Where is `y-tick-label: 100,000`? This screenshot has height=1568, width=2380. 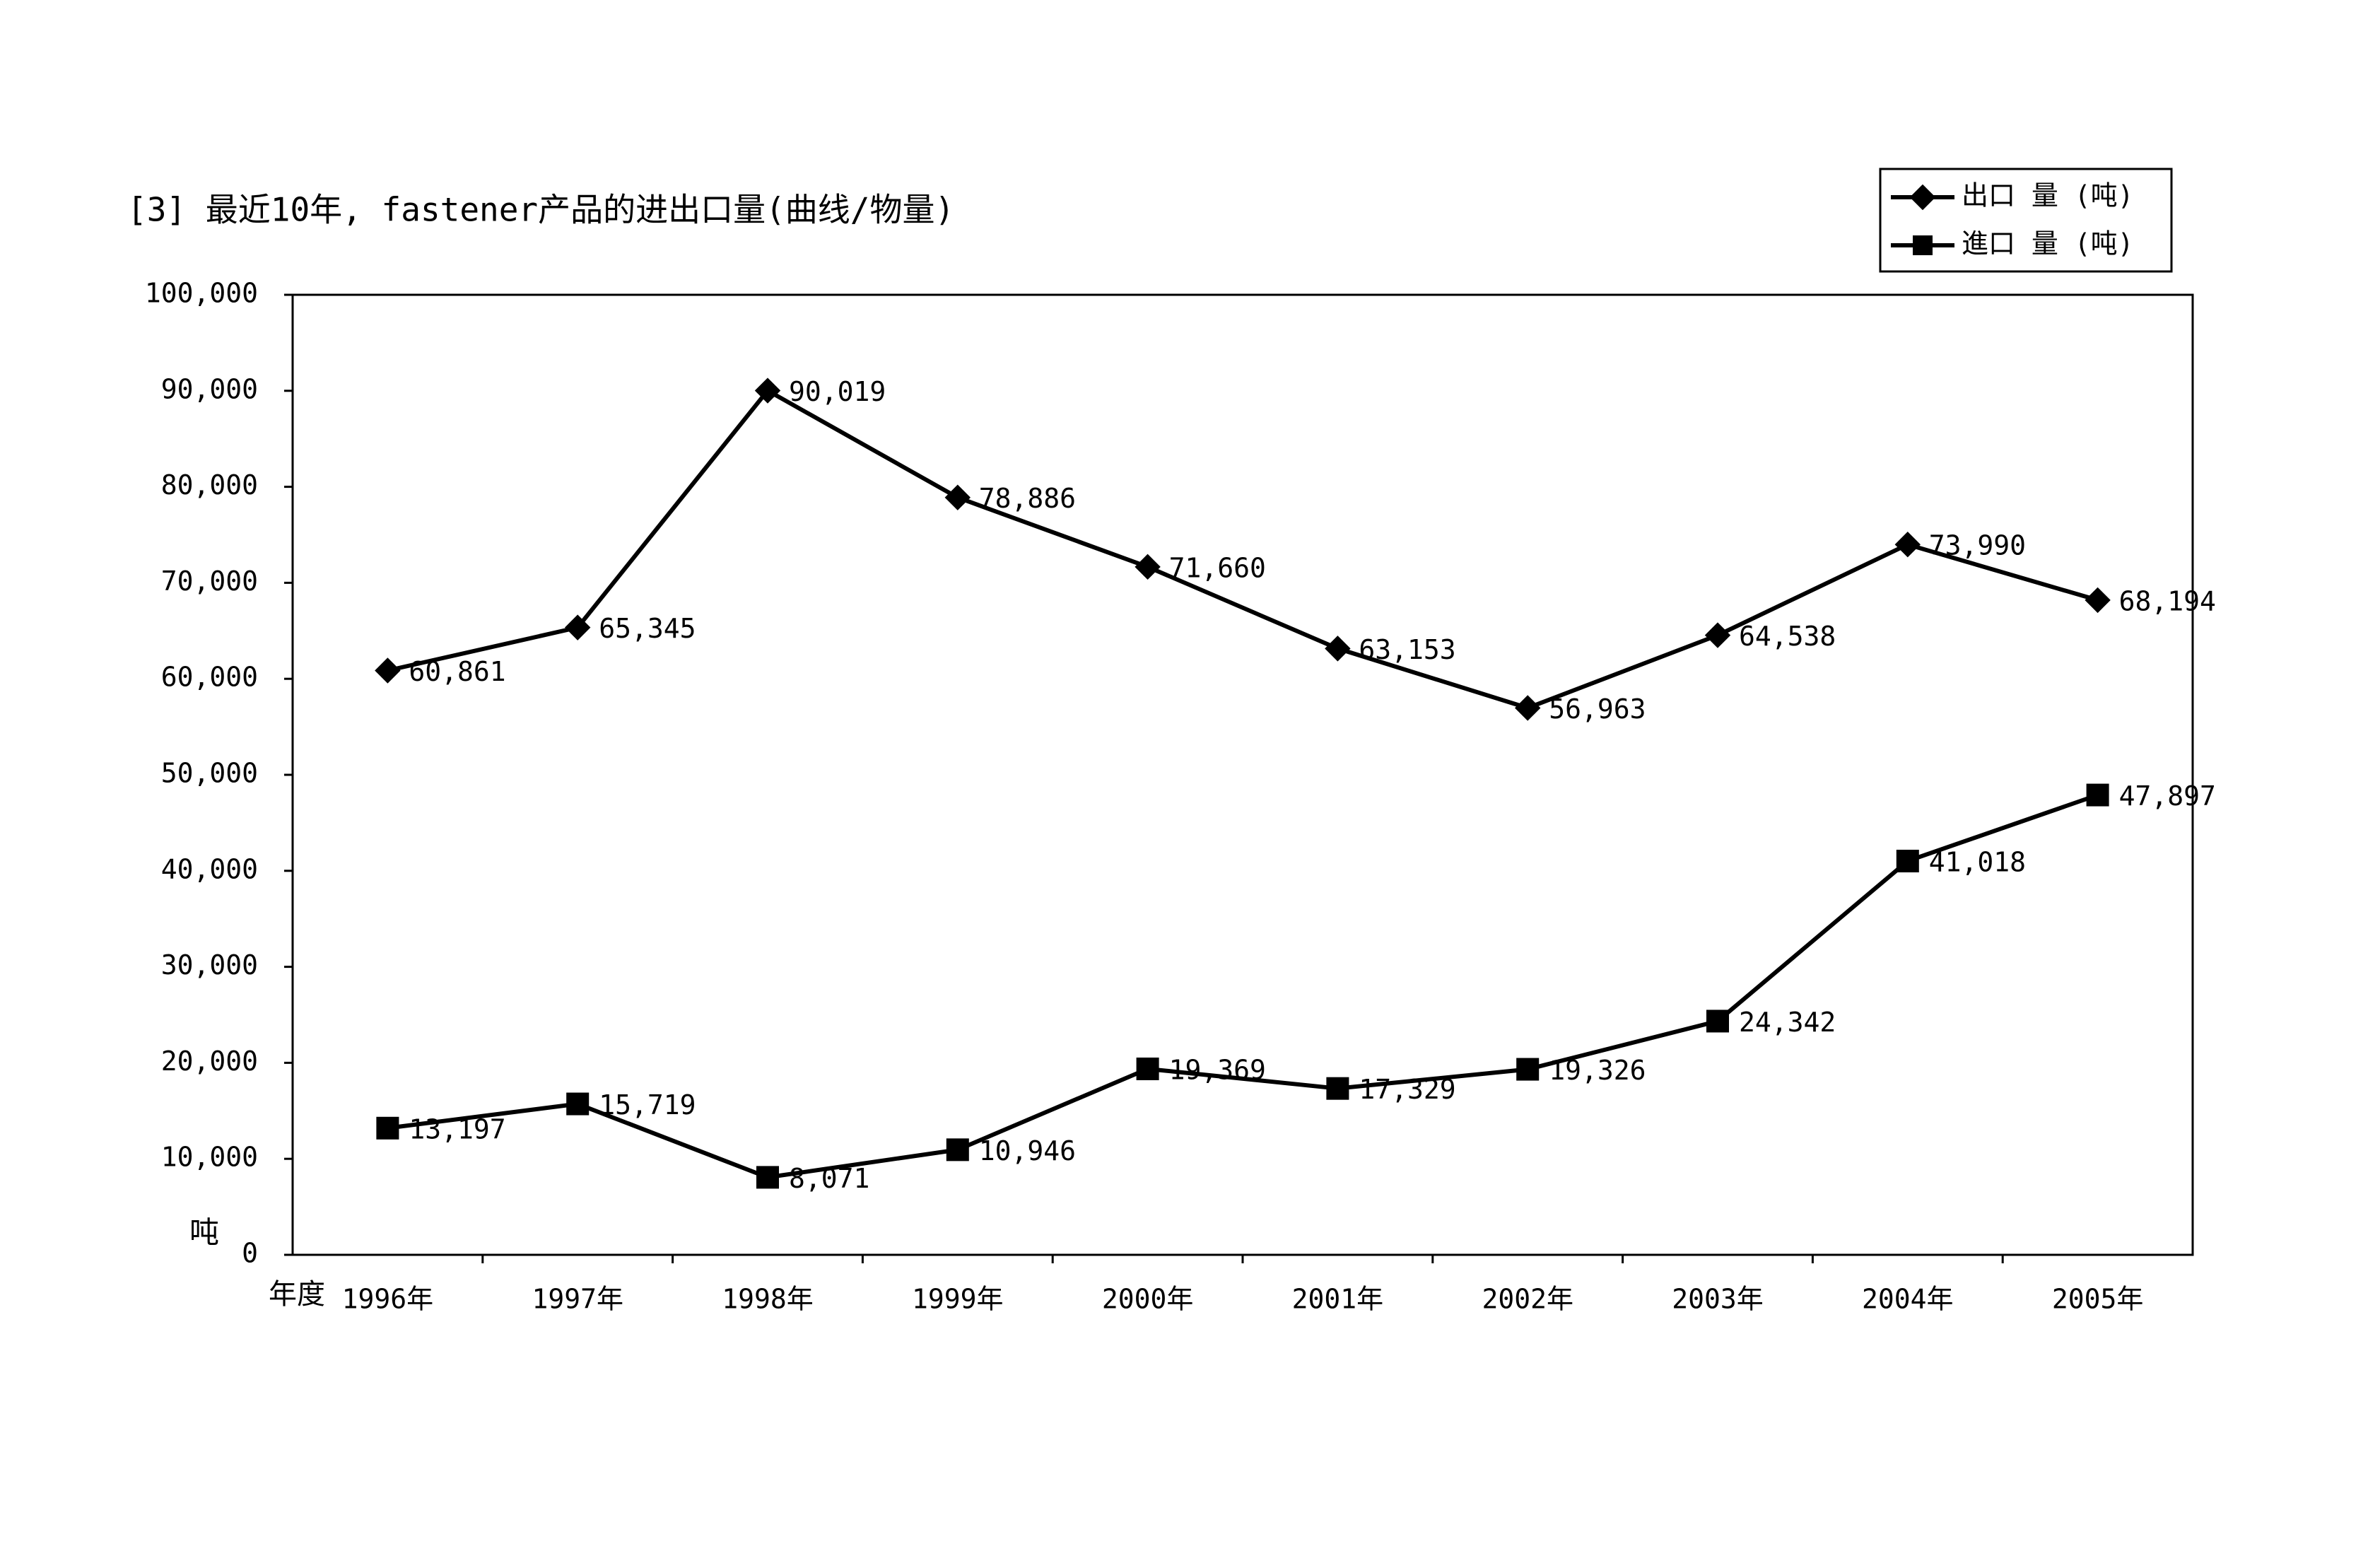 y-tick-label: 100,000 is located at coordinates (201, 293).